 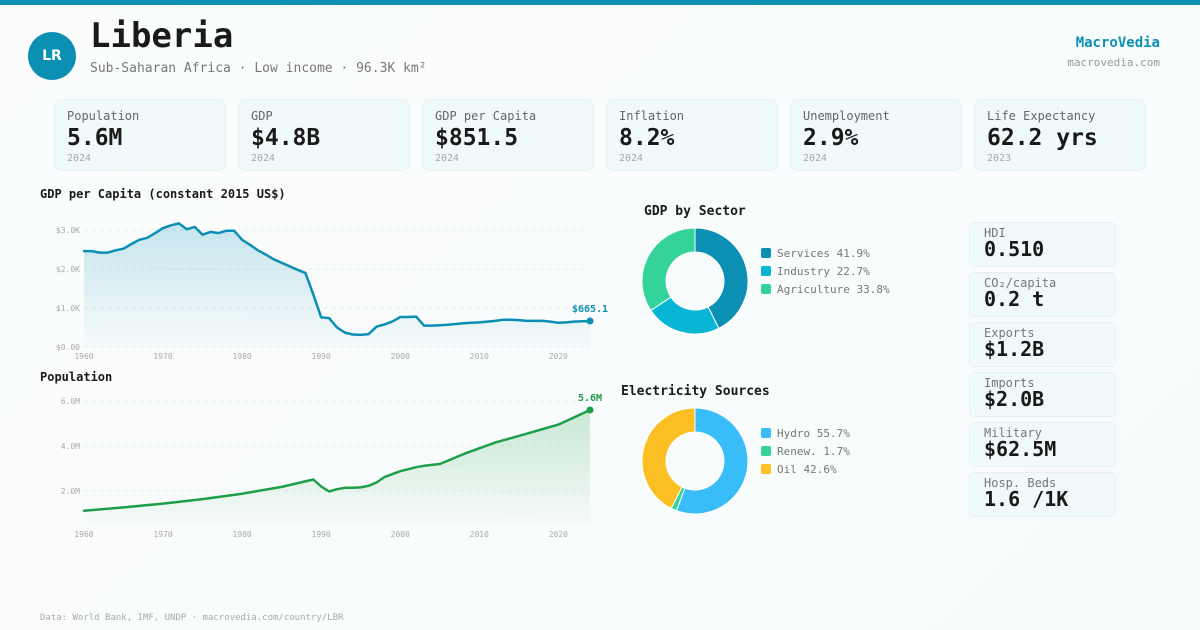 What do you see at coordinates (162, 36) in the screenshot?
I see `page-title: Liberia` at bounding box center [162, 36].